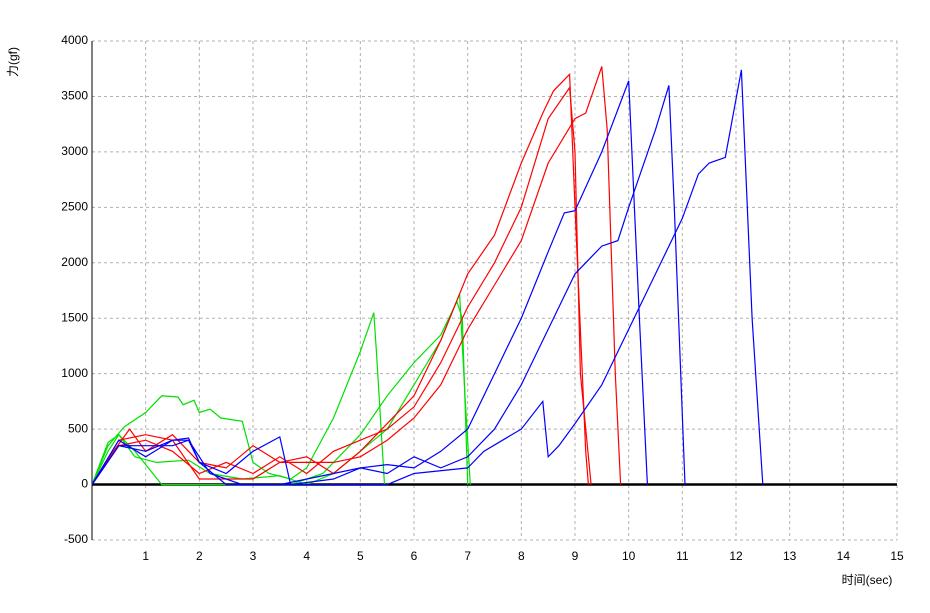 The image size is (930, 613). Describe the element at coordinates (253, 556) in the screenshot. I see `x-tick-label: 3` at that location.